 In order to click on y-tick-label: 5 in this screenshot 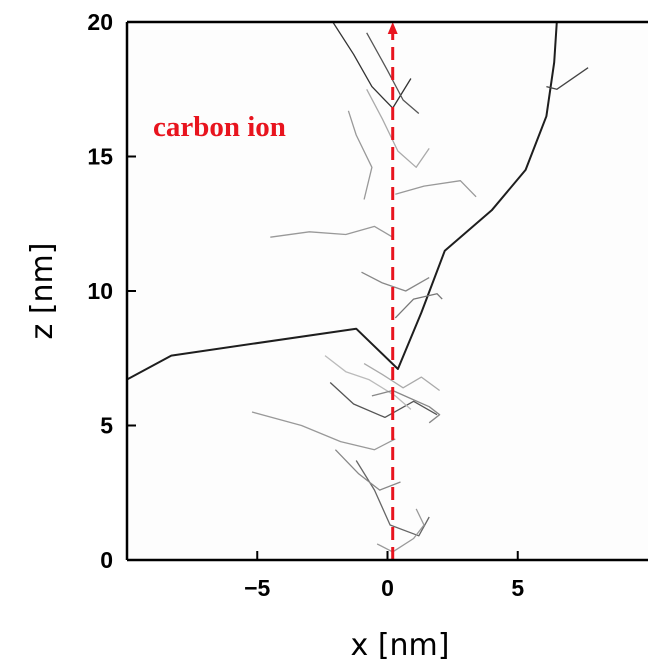, I will do `click(106, 426)`.